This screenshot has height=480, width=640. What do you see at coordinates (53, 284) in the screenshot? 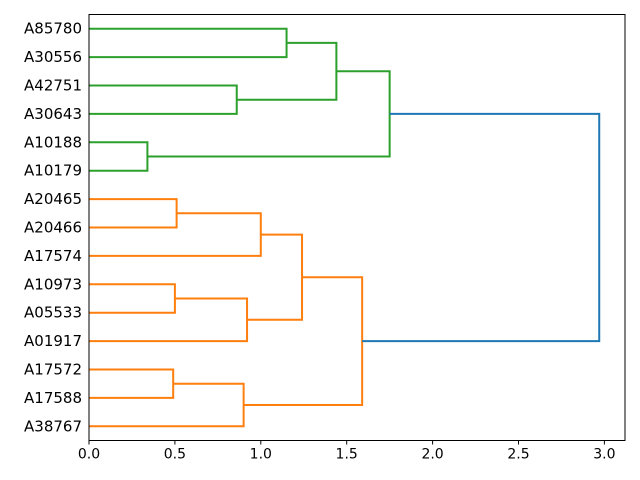
I see `leaf-label-a10973: A10973` at bounding box center [53, 284].